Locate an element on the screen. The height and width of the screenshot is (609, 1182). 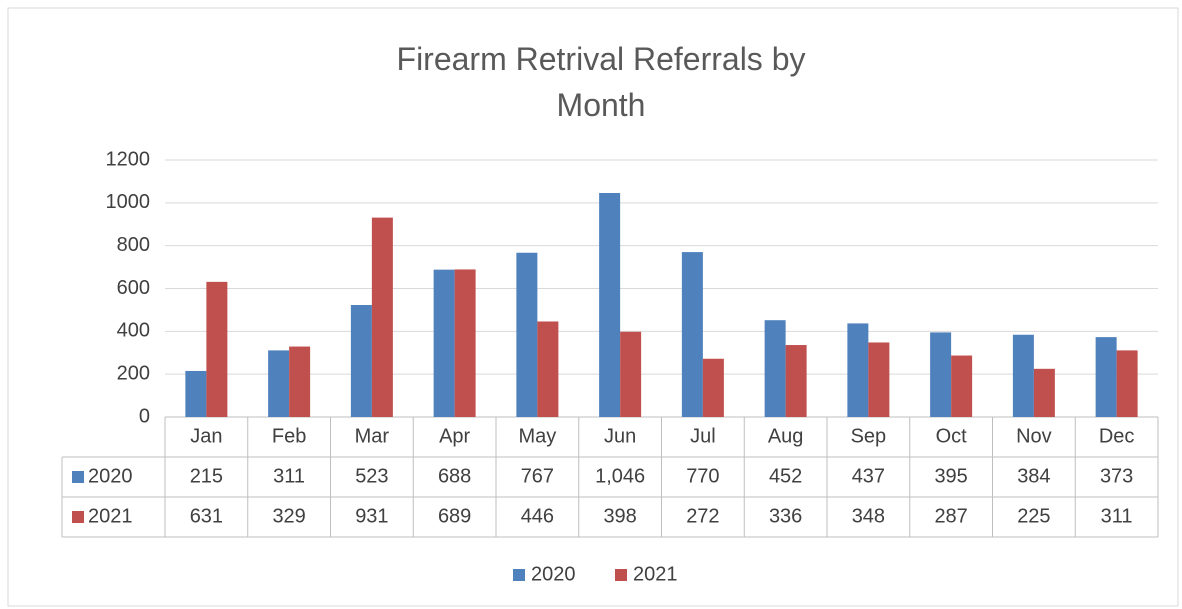
table-cell: 452 is located at coordinates (785, 476).